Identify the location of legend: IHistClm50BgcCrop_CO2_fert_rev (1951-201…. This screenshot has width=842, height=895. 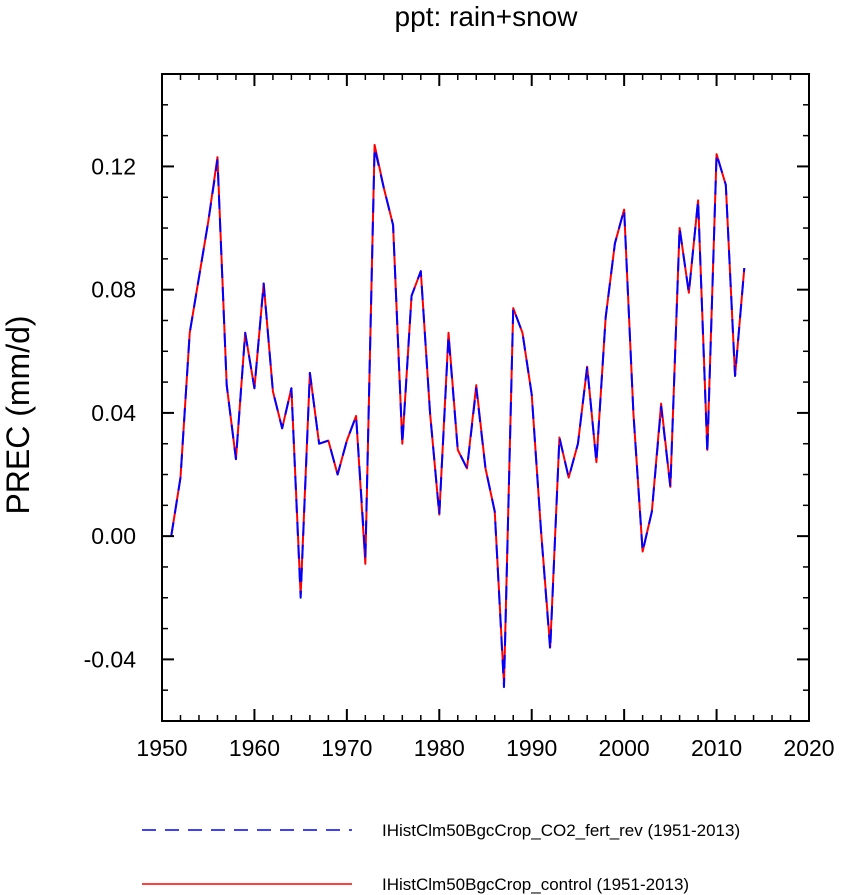
(441, 857).